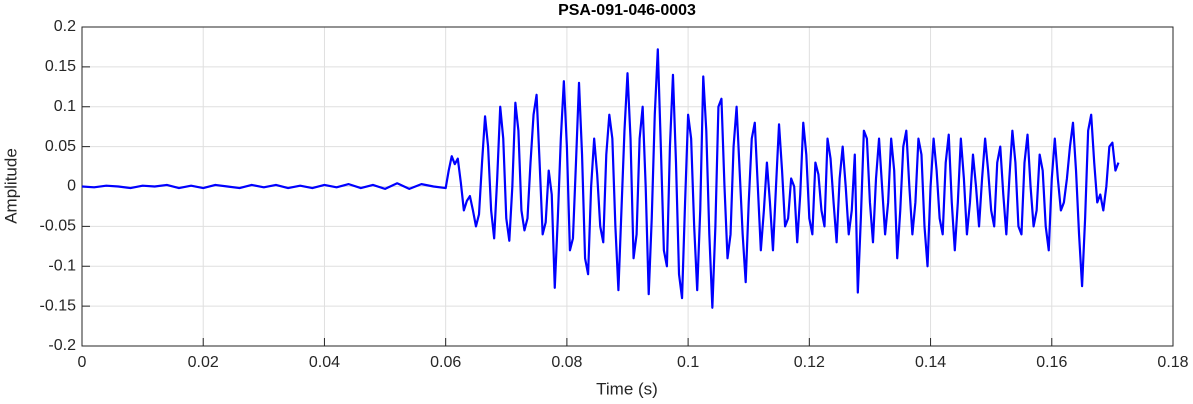 This screenshot has width=1193, height=404. I want to click on x-tick-label: 0.14, so click(930, 362).